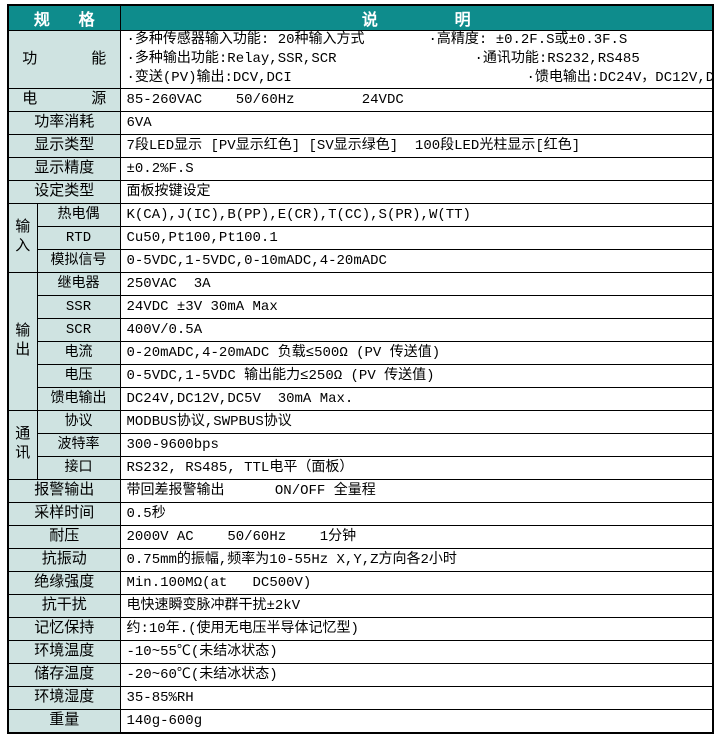  I want to click on row-ambient-temp: 环境温度 -10~55℃(未结冰状态), so click(360, 652).